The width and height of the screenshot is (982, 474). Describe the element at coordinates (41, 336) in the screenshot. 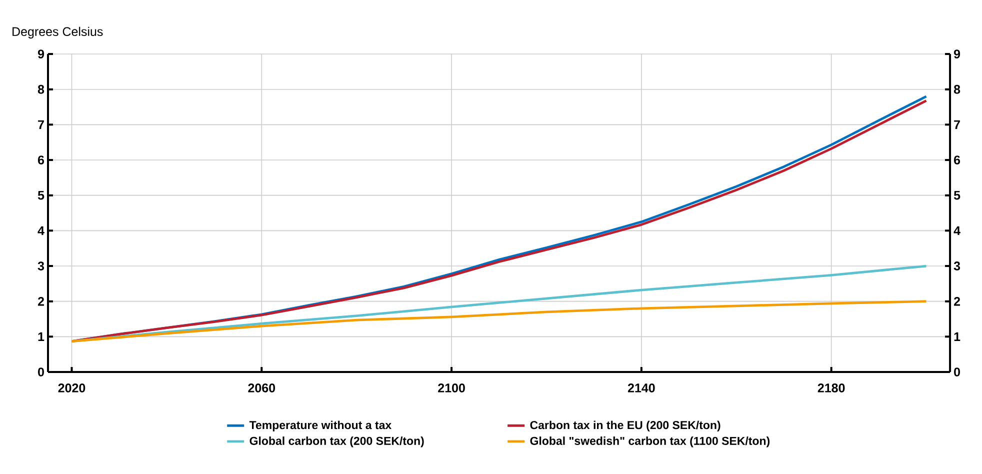

I see `y-tick-label: 1` at that location.